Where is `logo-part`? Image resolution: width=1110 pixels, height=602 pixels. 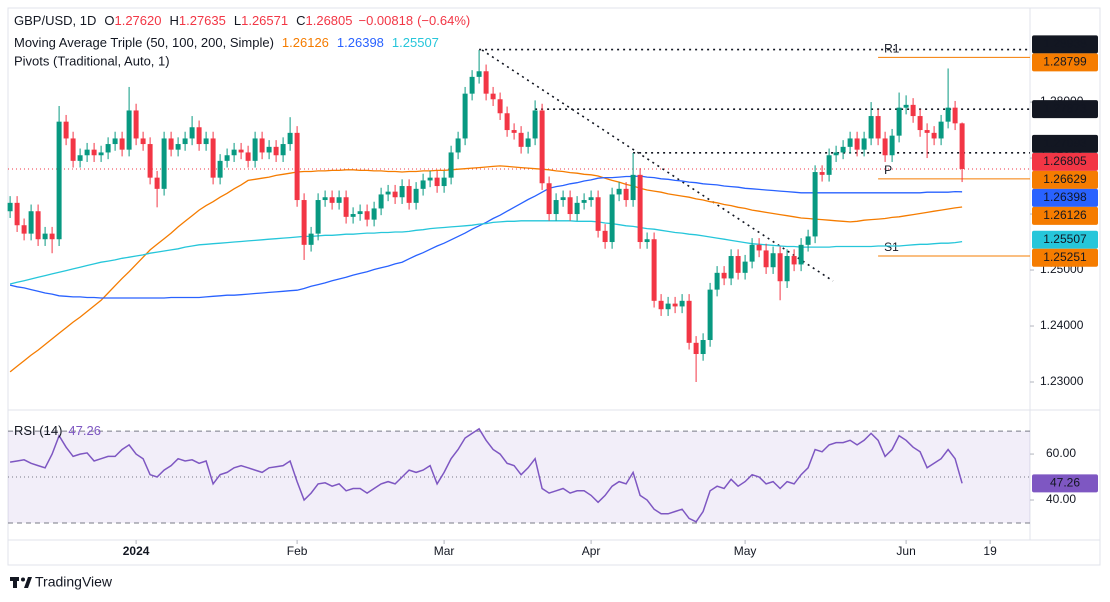 logo-part is located at coordinates (28, 582).